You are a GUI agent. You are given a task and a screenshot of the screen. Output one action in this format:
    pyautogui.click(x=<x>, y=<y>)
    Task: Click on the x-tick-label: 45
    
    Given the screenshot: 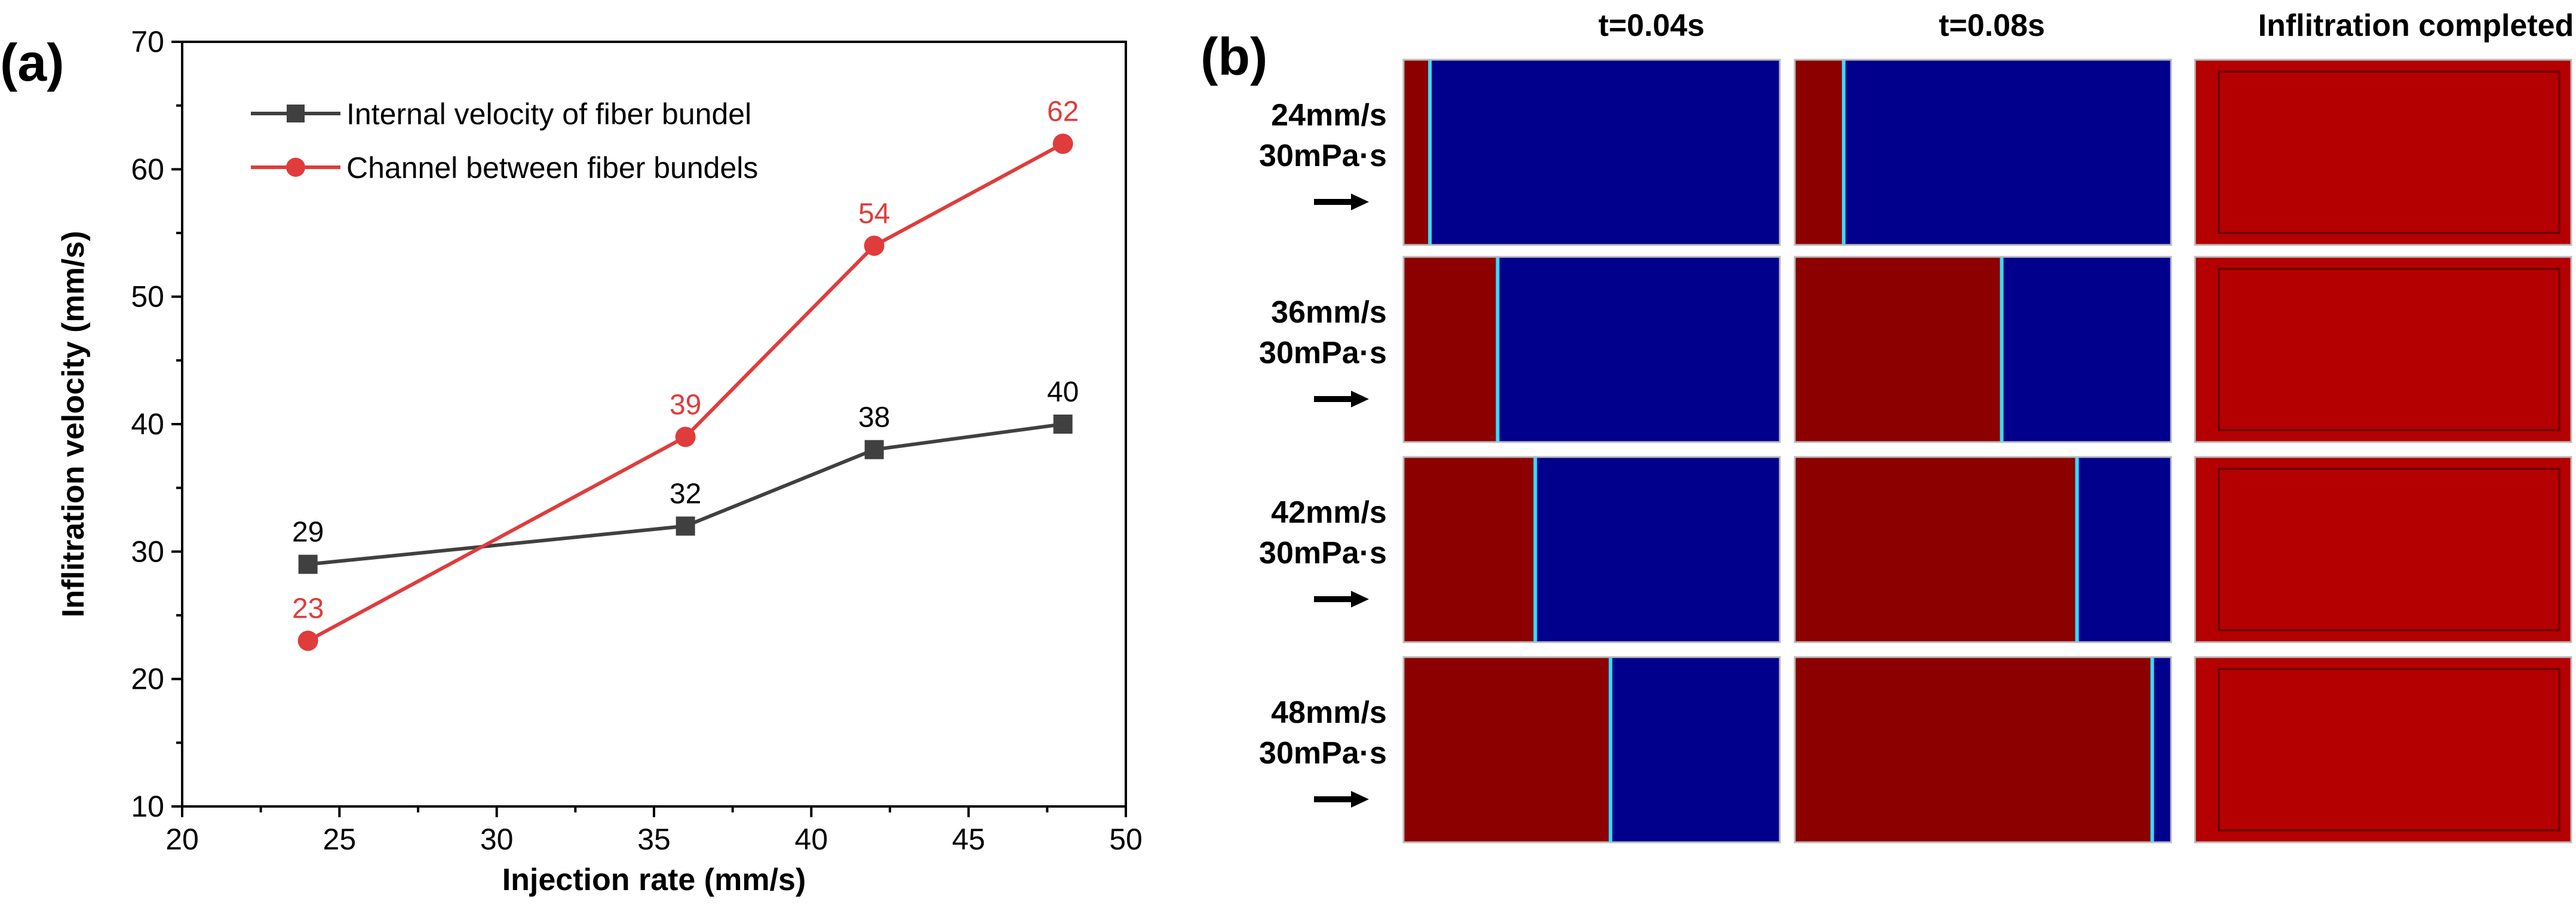 What is the action you would take?
    pyautogui.click(x=968, y=839)
    